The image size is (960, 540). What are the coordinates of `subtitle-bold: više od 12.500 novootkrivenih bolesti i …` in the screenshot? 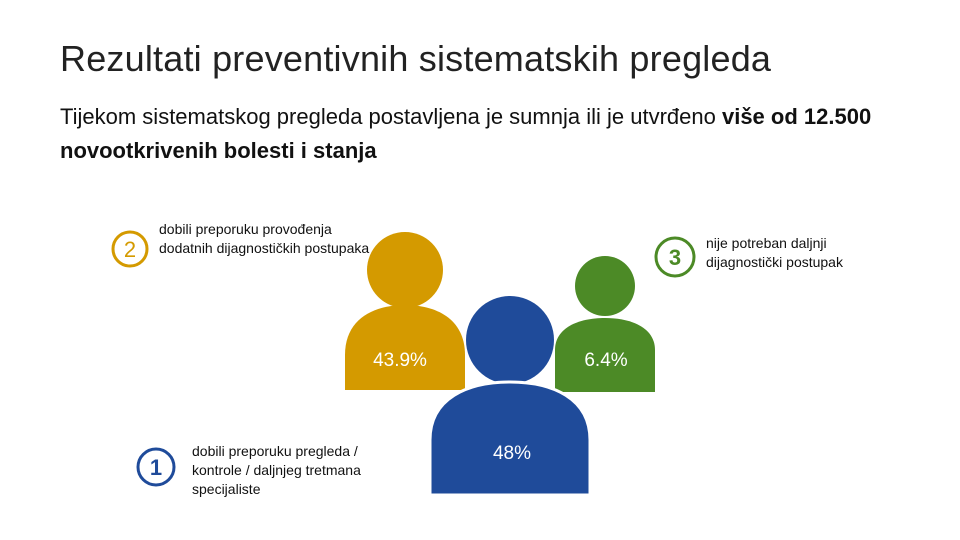 It's located at (466, 133).